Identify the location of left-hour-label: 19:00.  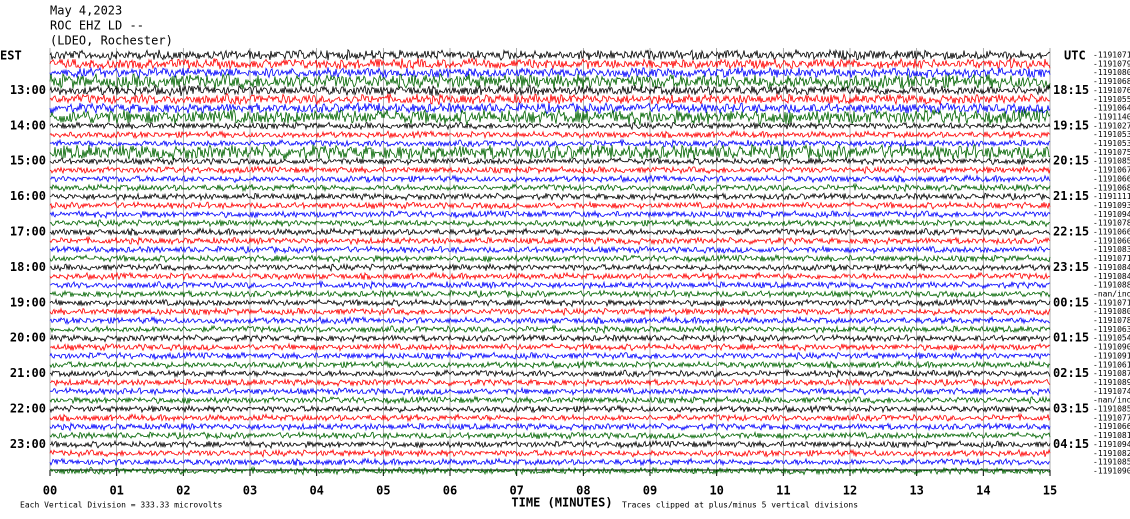
(28, 302).